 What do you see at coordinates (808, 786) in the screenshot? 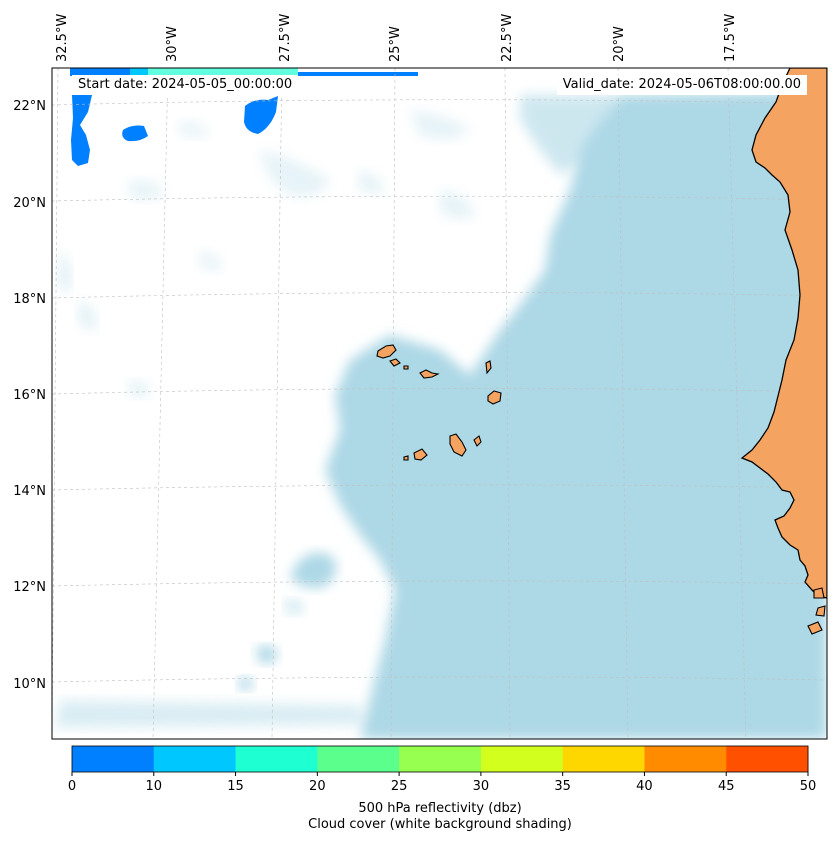
I see `colorbar-tick-label: 50` at bounding box center [808, 786].